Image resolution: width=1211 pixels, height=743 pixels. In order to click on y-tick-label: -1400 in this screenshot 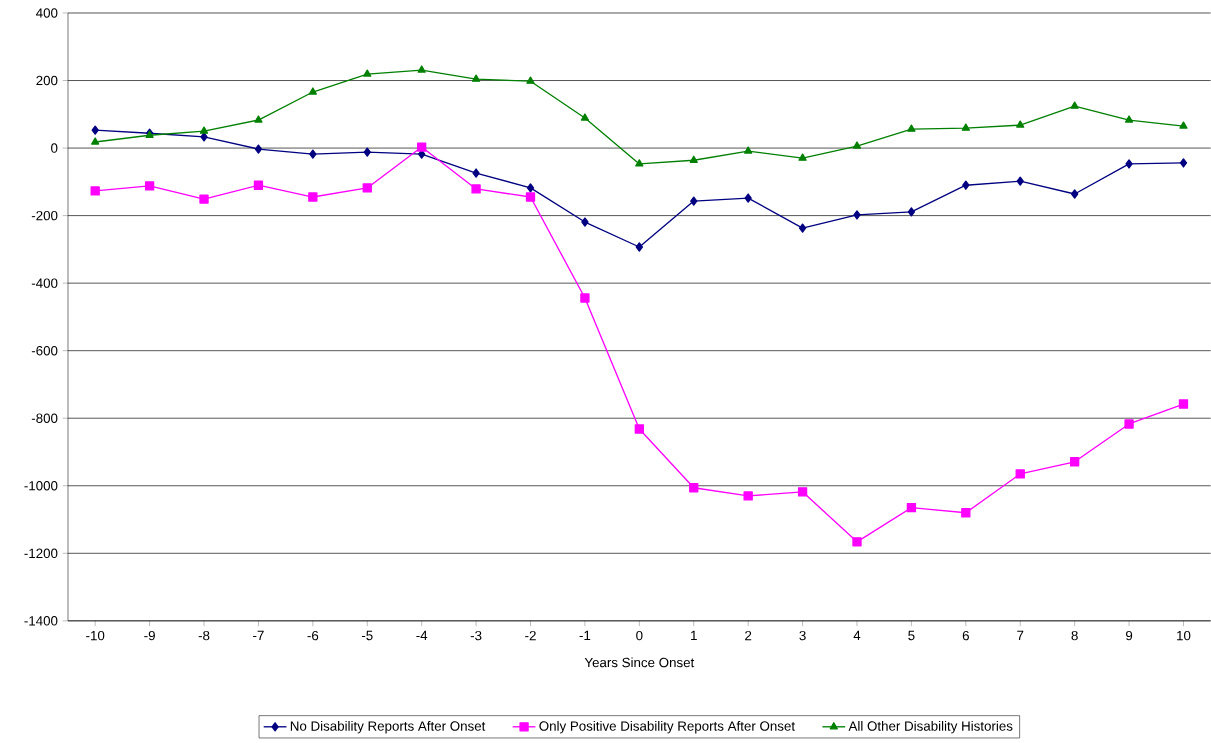, I will do `click(41, 621)`.